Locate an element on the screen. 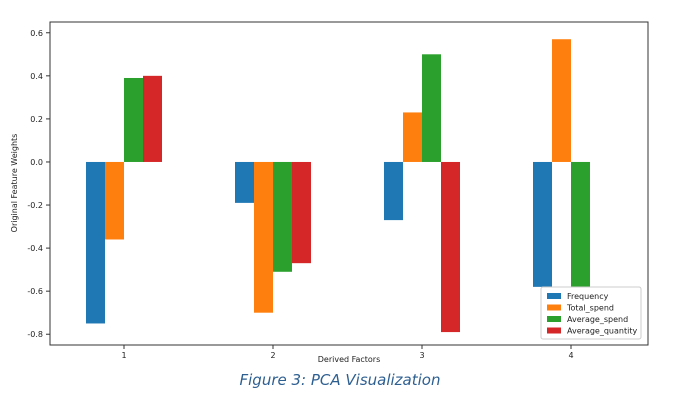 The height and width of the screenshot is (408, 680). legend-label-average-spend: Average_spend is located at coordinates (597, 319).